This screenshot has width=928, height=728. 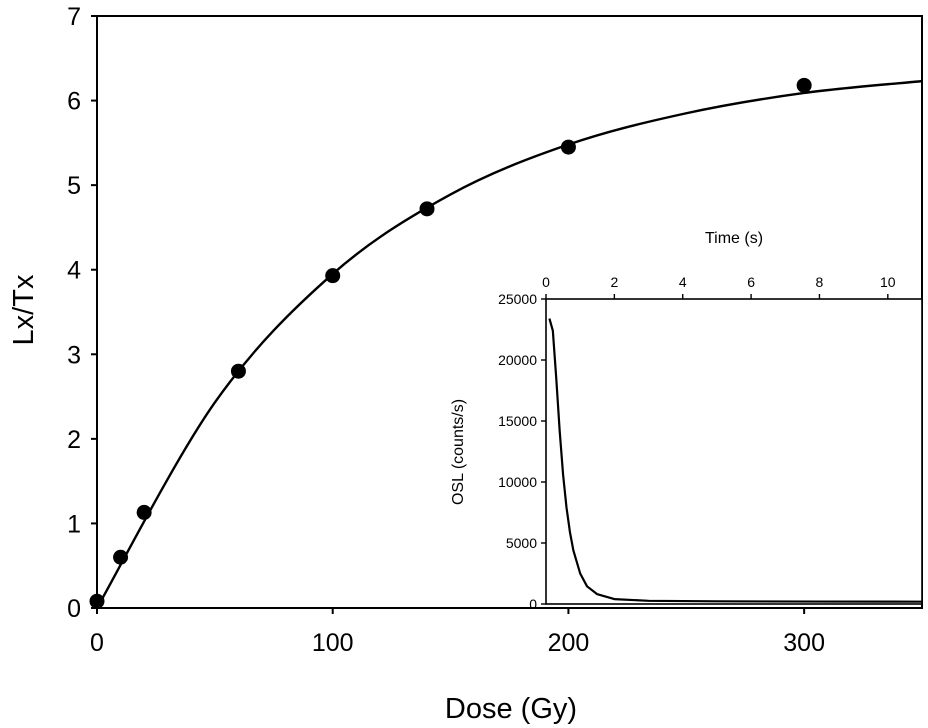 What do you see at coordinates (521, 543) in the screenshot?
I see `inset-y-tick-label: 5000` at bounding box center [521, 543].